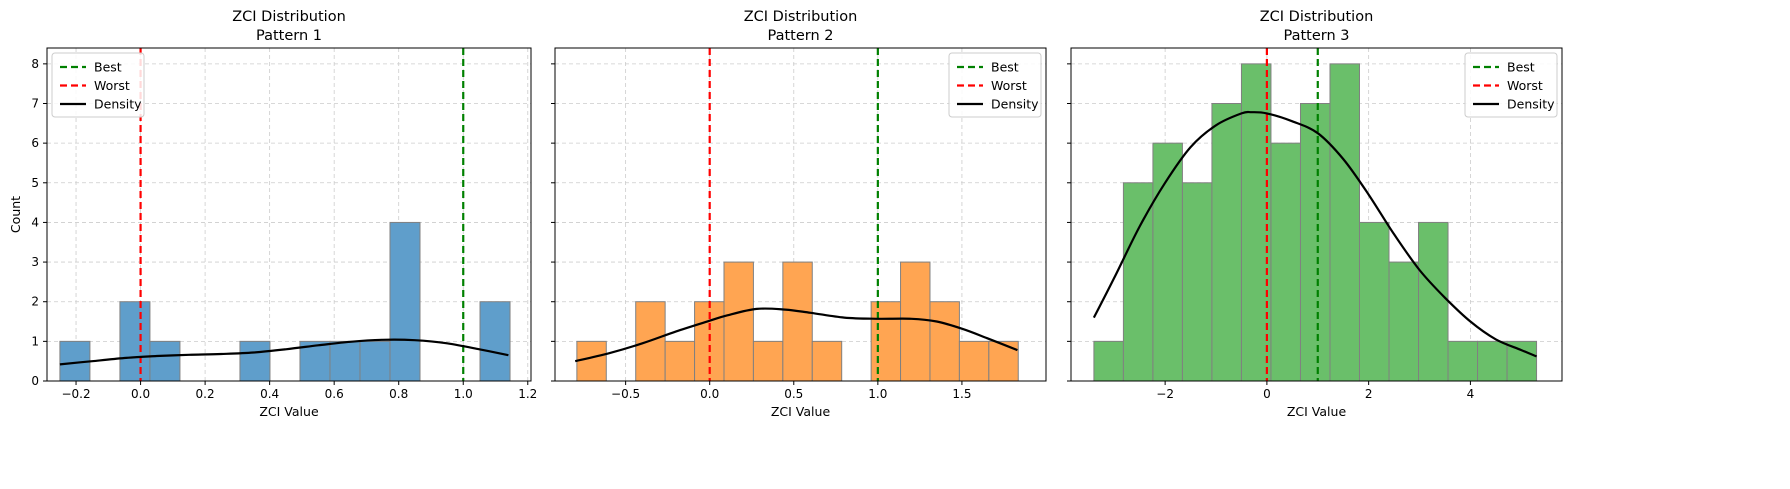  I want to click on y-tick-label: 2, so click(35, 302).